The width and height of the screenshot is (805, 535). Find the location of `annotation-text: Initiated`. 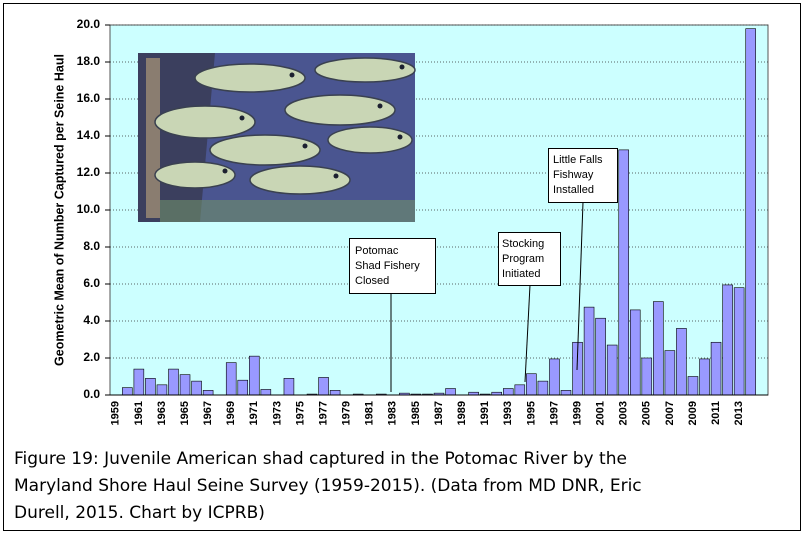

annotation-text: Initiated is located at coordinates (521, 274).